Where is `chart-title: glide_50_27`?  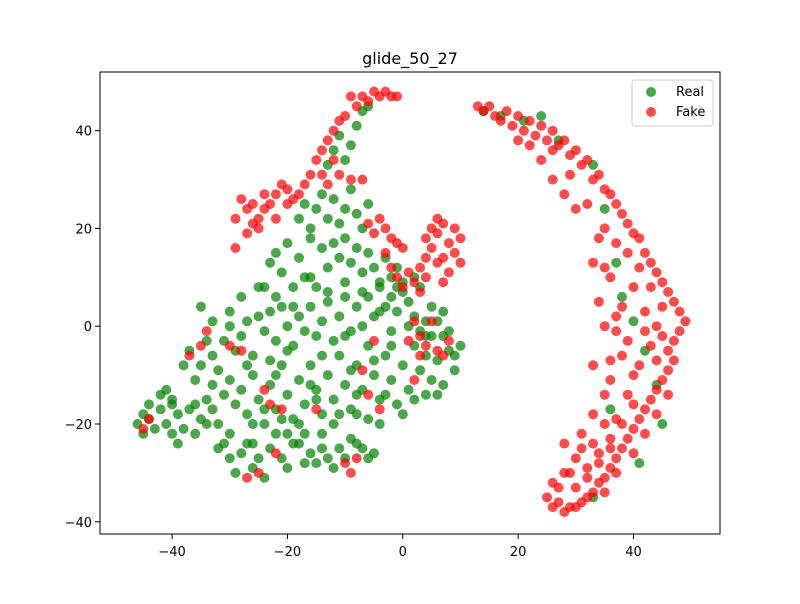
chart-title: glide_50_27 is located at coordinates (410, 59).